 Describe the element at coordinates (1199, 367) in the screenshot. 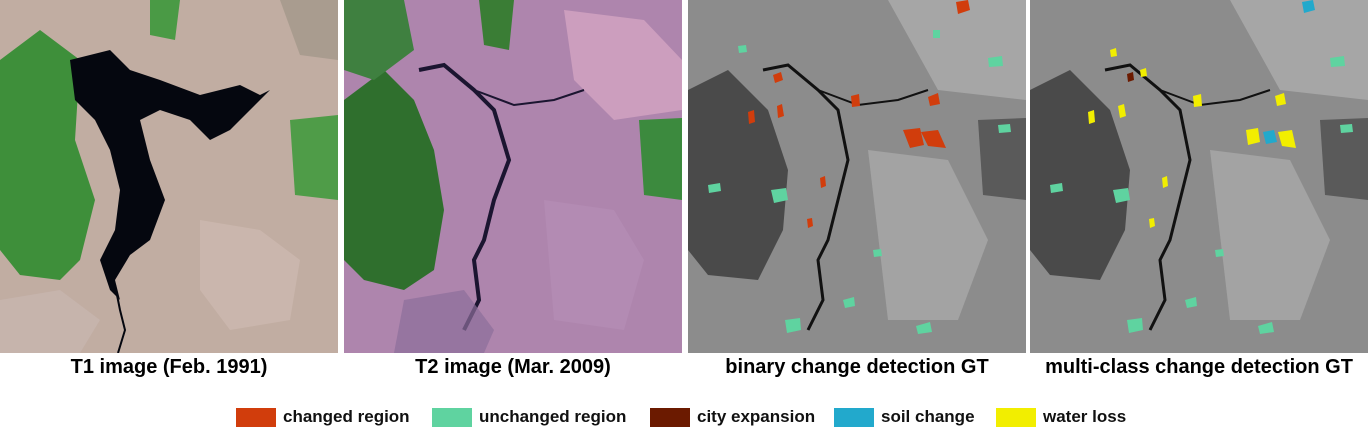

I see `multiclass-gt-caption: multi-class change detection GT` at that location.